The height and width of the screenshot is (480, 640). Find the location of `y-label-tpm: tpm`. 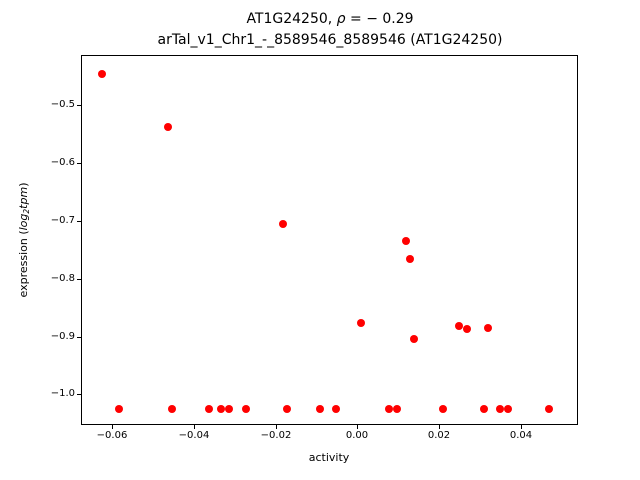

y-label-tpm: tpm is located at coordinates (23, 197).